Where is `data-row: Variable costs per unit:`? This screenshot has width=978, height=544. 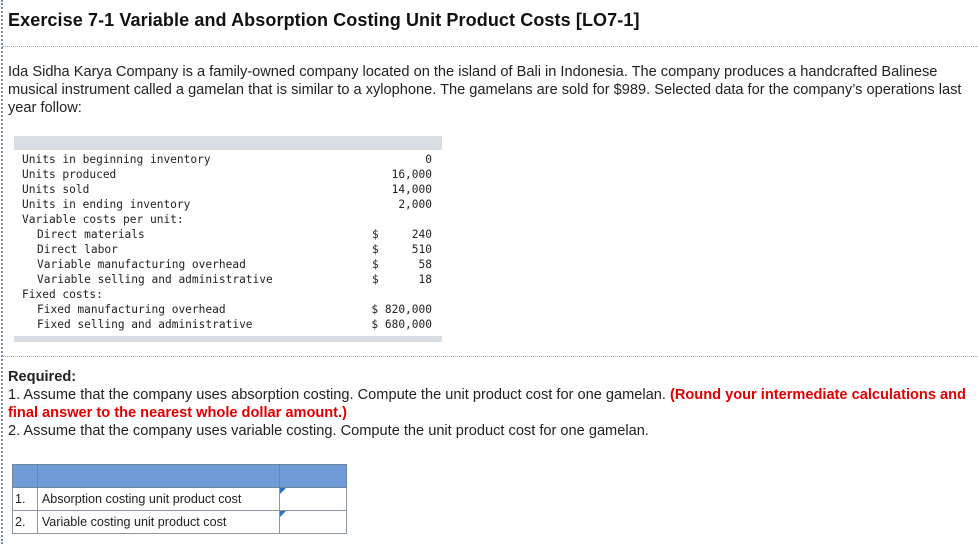
data-row: Variable costs per unit: is located at coordinates (228, 219).